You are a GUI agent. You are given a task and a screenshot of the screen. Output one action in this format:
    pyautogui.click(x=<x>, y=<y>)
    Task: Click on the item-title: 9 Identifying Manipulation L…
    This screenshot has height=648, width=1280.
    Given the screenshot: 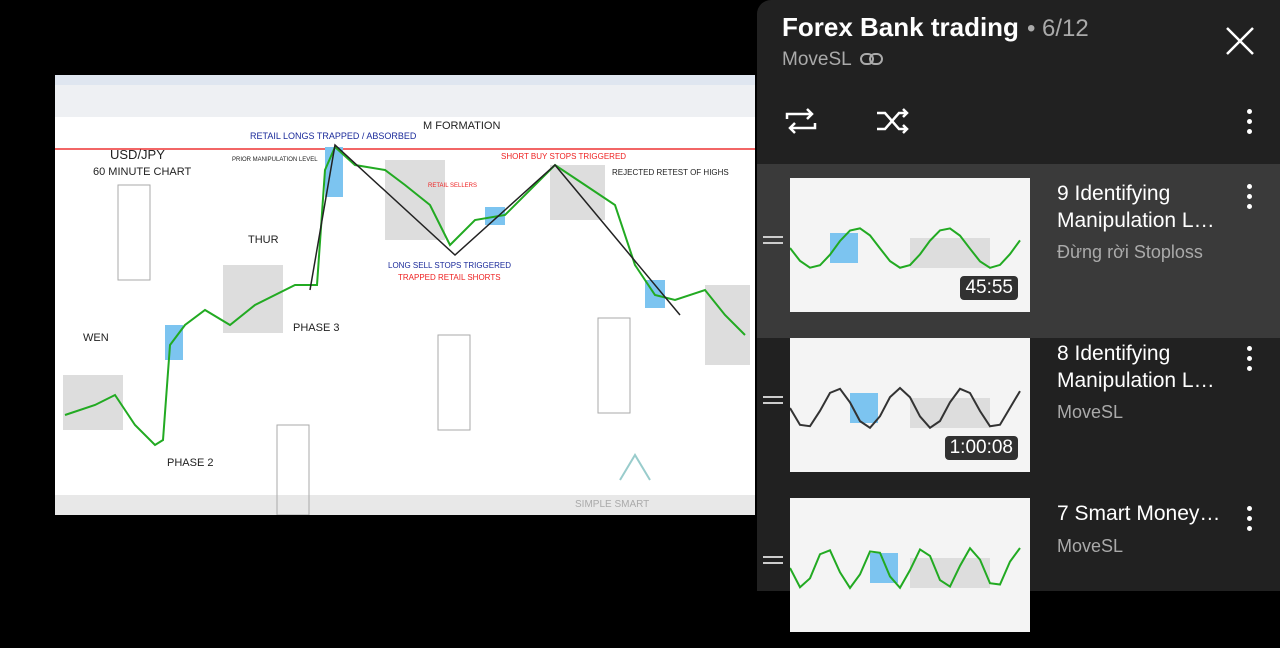 What is the action you would take?
    pyautogui.click(x=1136, y=207)
    